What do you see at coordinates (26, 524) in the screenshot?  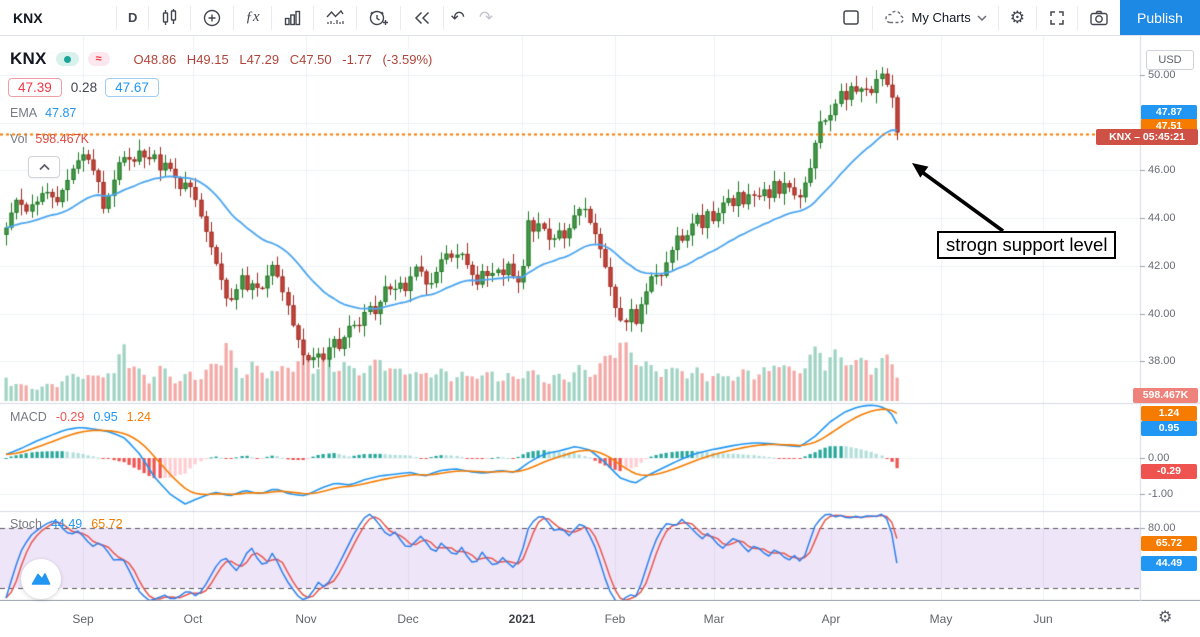 I see `stoch-label: Stoch` at bounding box center [26, 524].